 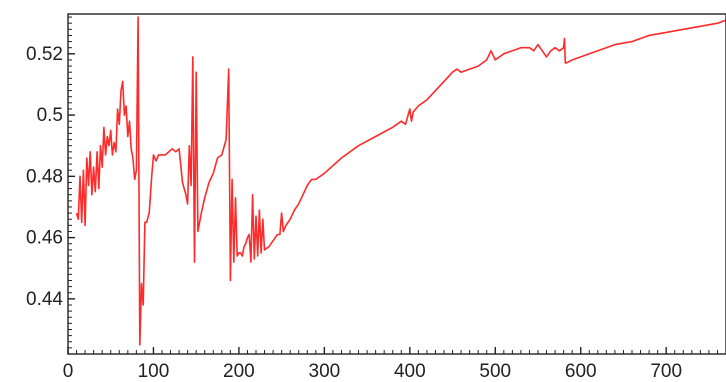 I want to click on x-tick-label: 300, so click(x=325, y=371).